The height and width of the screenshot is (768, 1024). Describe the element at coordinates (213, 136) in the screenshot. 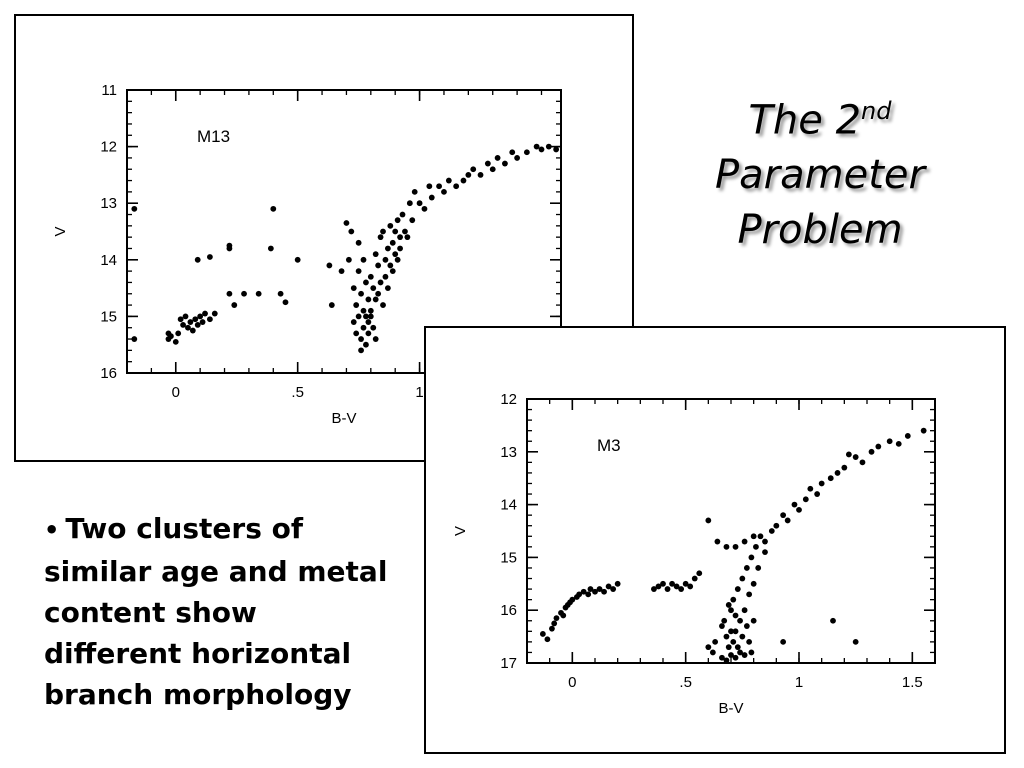

I see `cluster-name-label: M13` at that location.